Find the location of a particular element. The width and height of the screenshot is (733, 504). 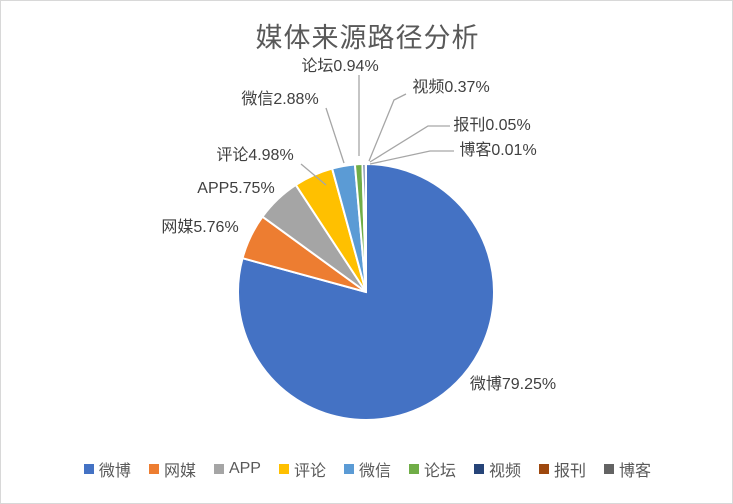

data-label-boke: 博客0.01% is located at coordinates (497, 150).